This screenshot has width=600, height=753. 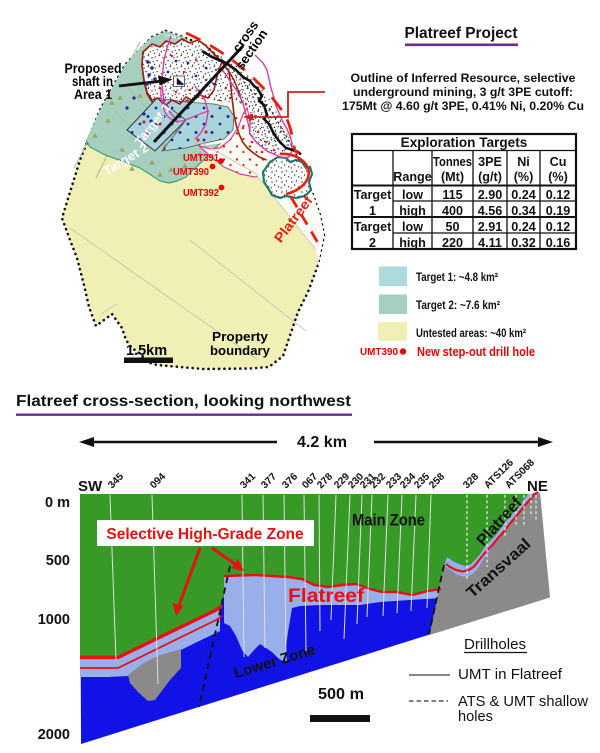 I want to click on svg-text: 0.16, so click(x=558, y=243).